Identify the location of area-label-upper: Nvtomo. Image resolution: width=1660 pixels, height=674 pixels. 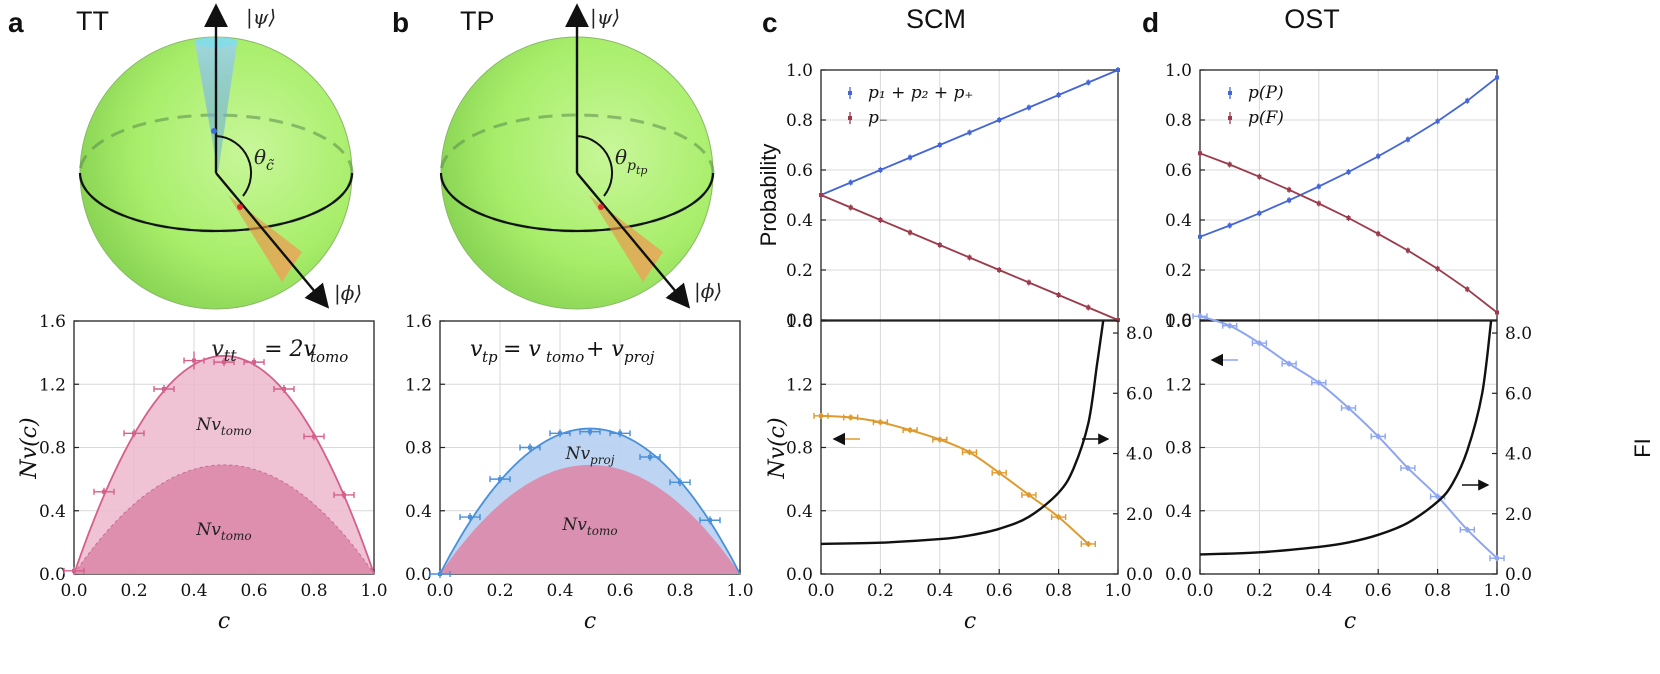
(223, 426).